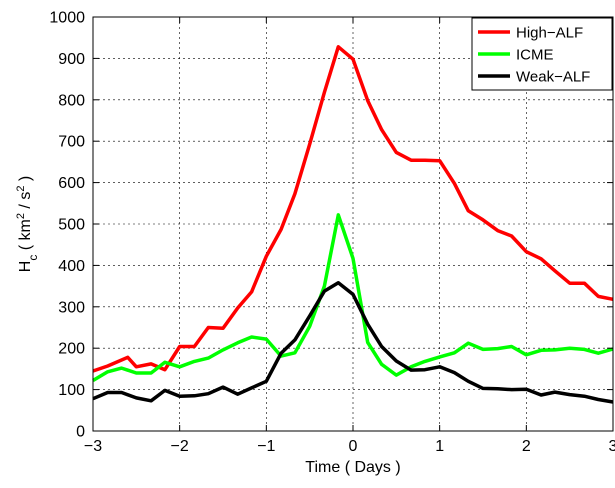 The image size is (615, 488). I want to click on y-axis-label: Hc ( km2 / s2 ), so click(27, 224).